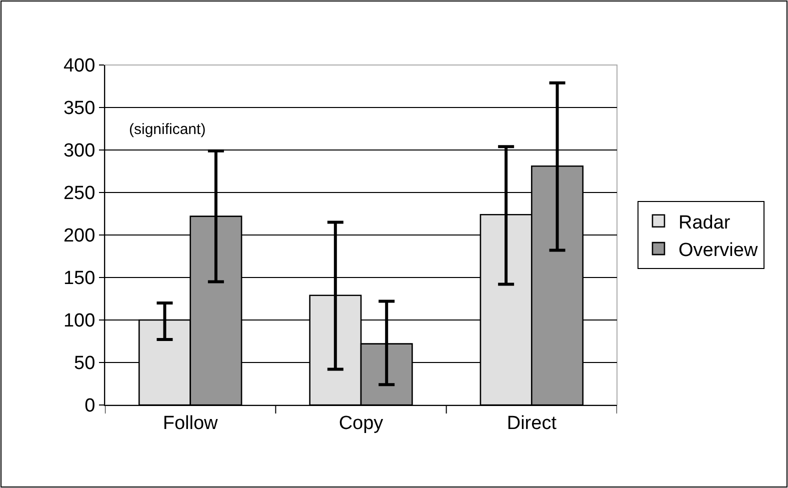  Describe the element at coordinates (79, 279) in the screenshot. I see `y-tick-label: 150` at that location.